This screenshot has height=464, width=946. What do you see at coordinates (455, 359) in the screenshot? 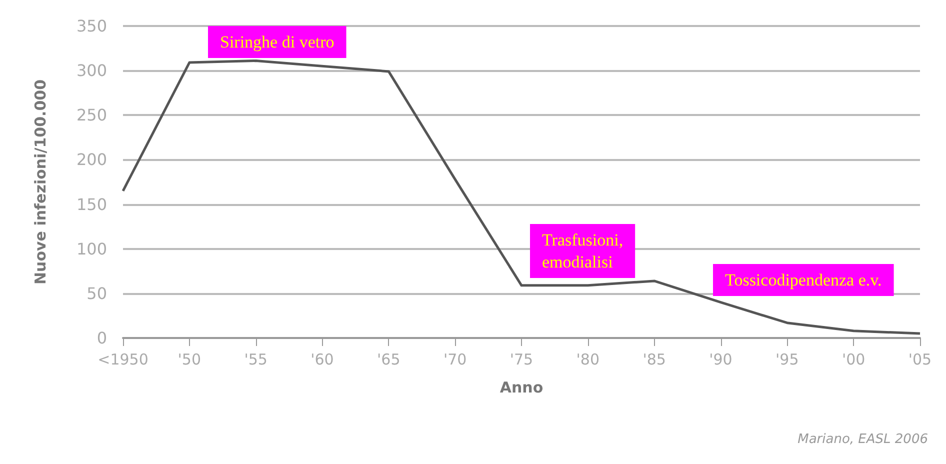
I see `x-tick-label: '70` at bounding box center [455, 359].